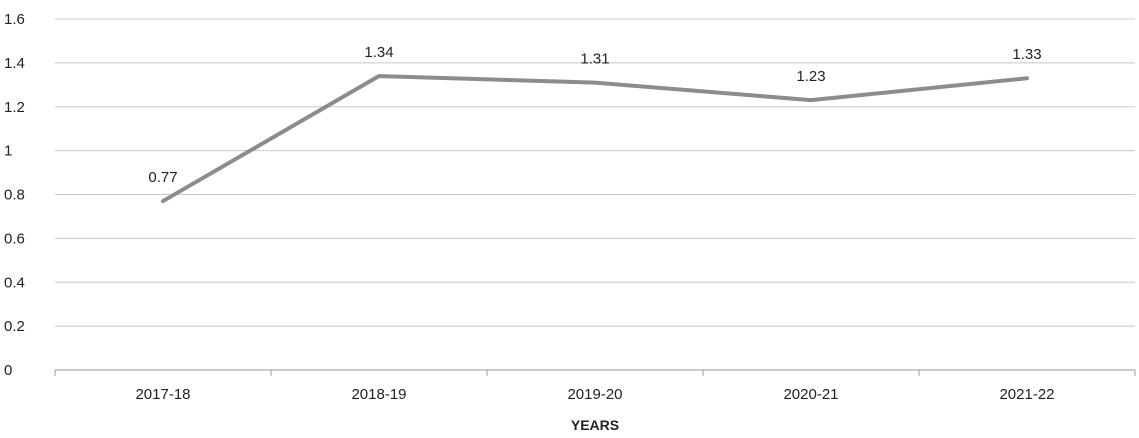 The width and height of the screenshot is (1139, 438). What do you see at coordinates (14, 63) in the screenshot?
I see `y-tick-label: 1.4` at bounding box center [14, 63].